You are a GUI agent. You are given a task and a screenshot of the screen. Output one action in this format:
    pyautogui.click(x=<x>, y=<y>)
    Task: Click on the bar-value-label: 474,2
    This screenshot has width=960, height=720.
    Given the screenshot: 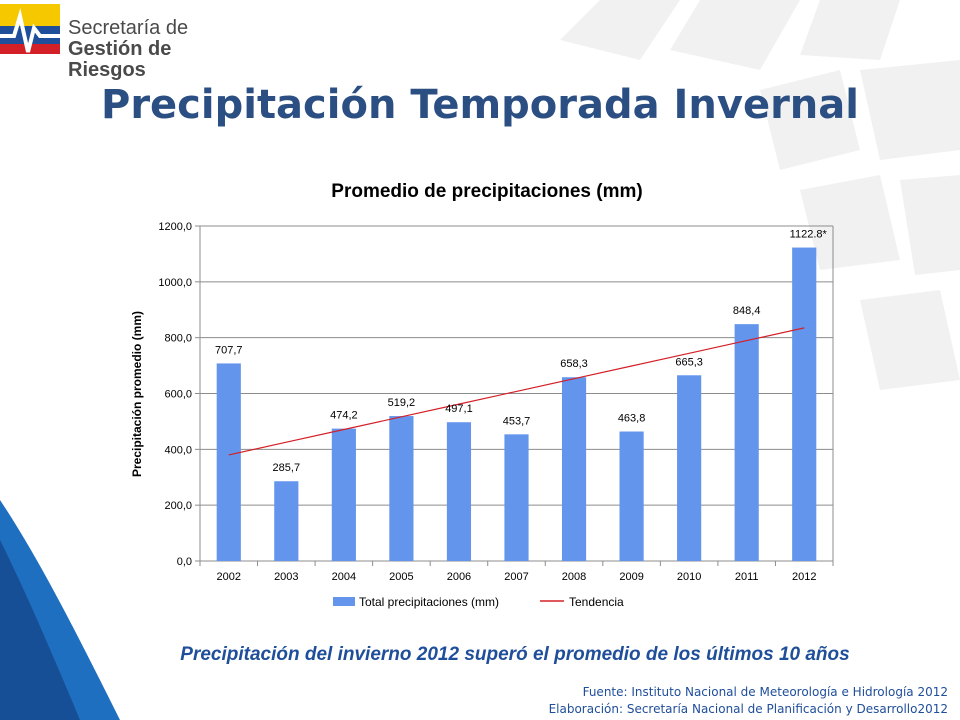 What is the action you would take?
    pyautogui.click(x=344, y=416)
    